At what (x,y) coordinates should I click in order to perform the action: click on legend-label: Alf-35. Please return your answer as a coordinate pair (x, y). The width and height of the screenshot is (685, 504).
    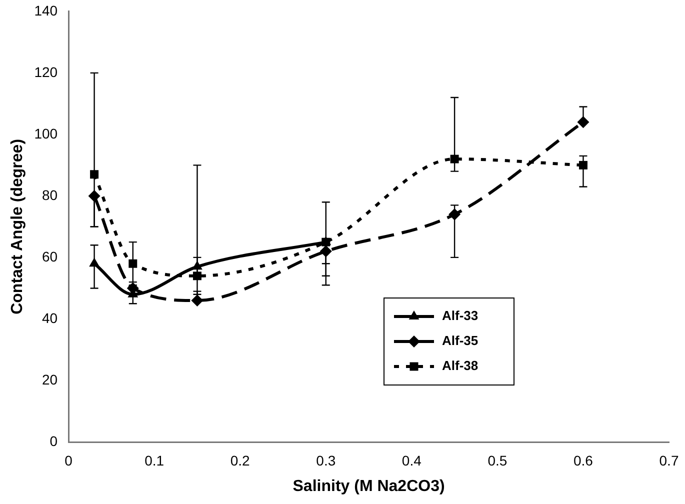
    Looking at the image, I should click on (460, 340).